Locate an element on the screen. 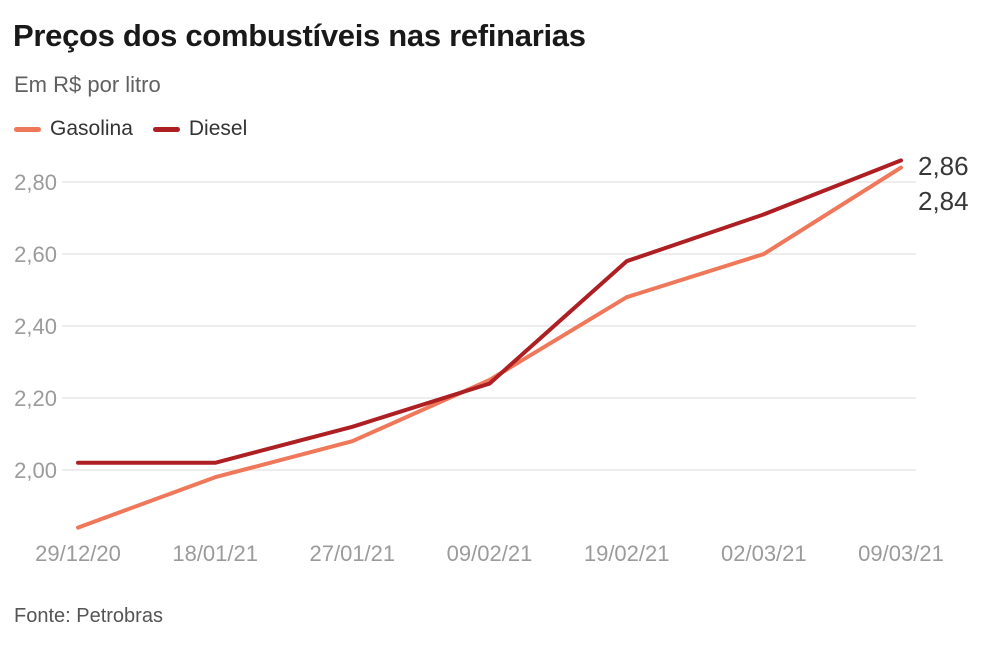  legend-item-diesel: Diesel is located at coordinates (200, 129).